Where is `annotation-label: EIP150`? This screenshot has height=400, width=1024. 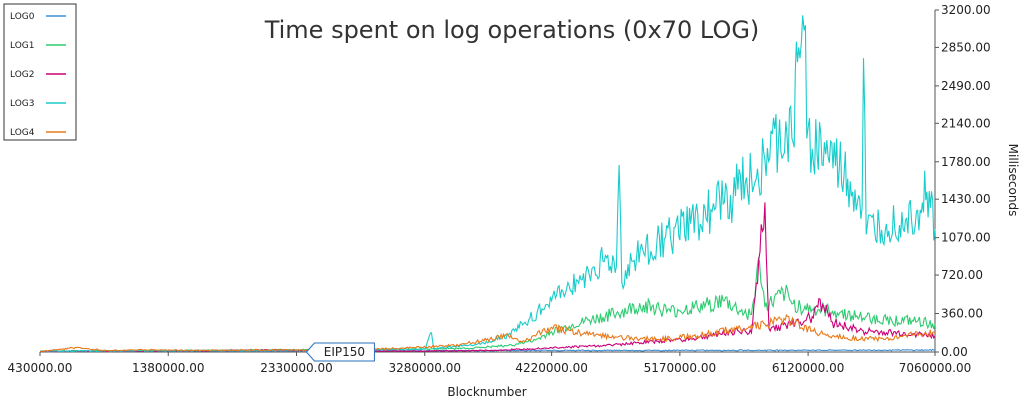 annotation-label: EIP150 is located at coordinates (344, 352).